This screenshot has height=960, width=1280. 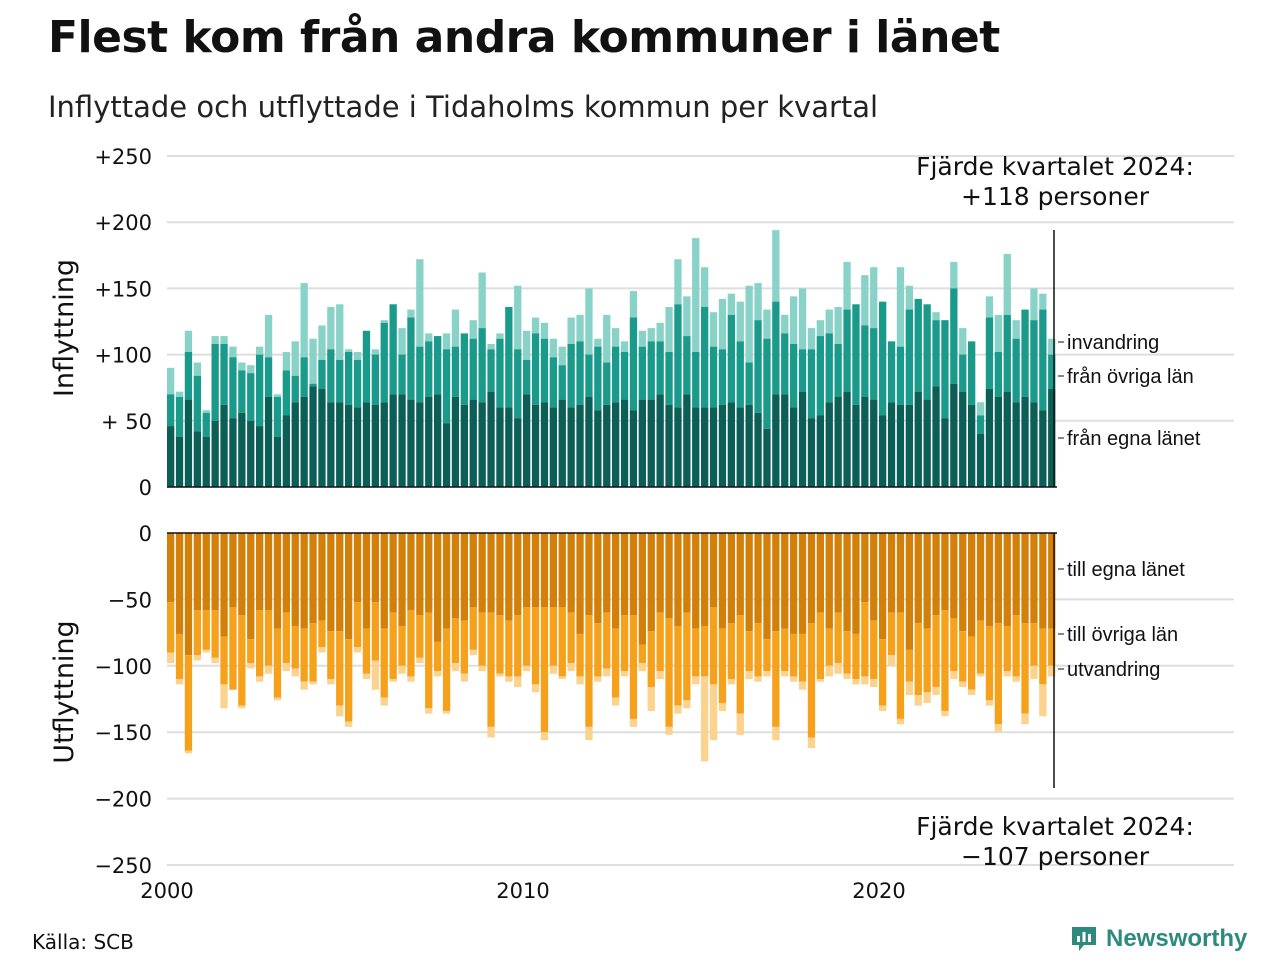 What do you see at coordinates (1158, 939) in the screenshot?
I see `brand: Newsworthy` at bounding box center [1158, 939].